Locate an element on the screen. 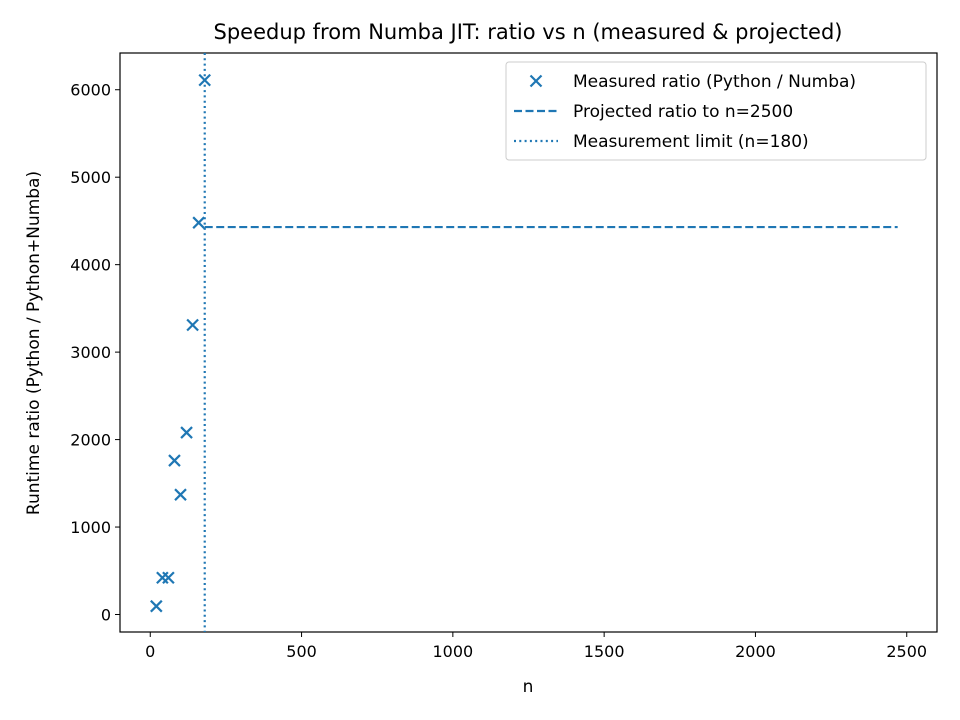 The height and width of the screenshot is (720, 960). legend-x-glyph is located at coordinates (536, 81).